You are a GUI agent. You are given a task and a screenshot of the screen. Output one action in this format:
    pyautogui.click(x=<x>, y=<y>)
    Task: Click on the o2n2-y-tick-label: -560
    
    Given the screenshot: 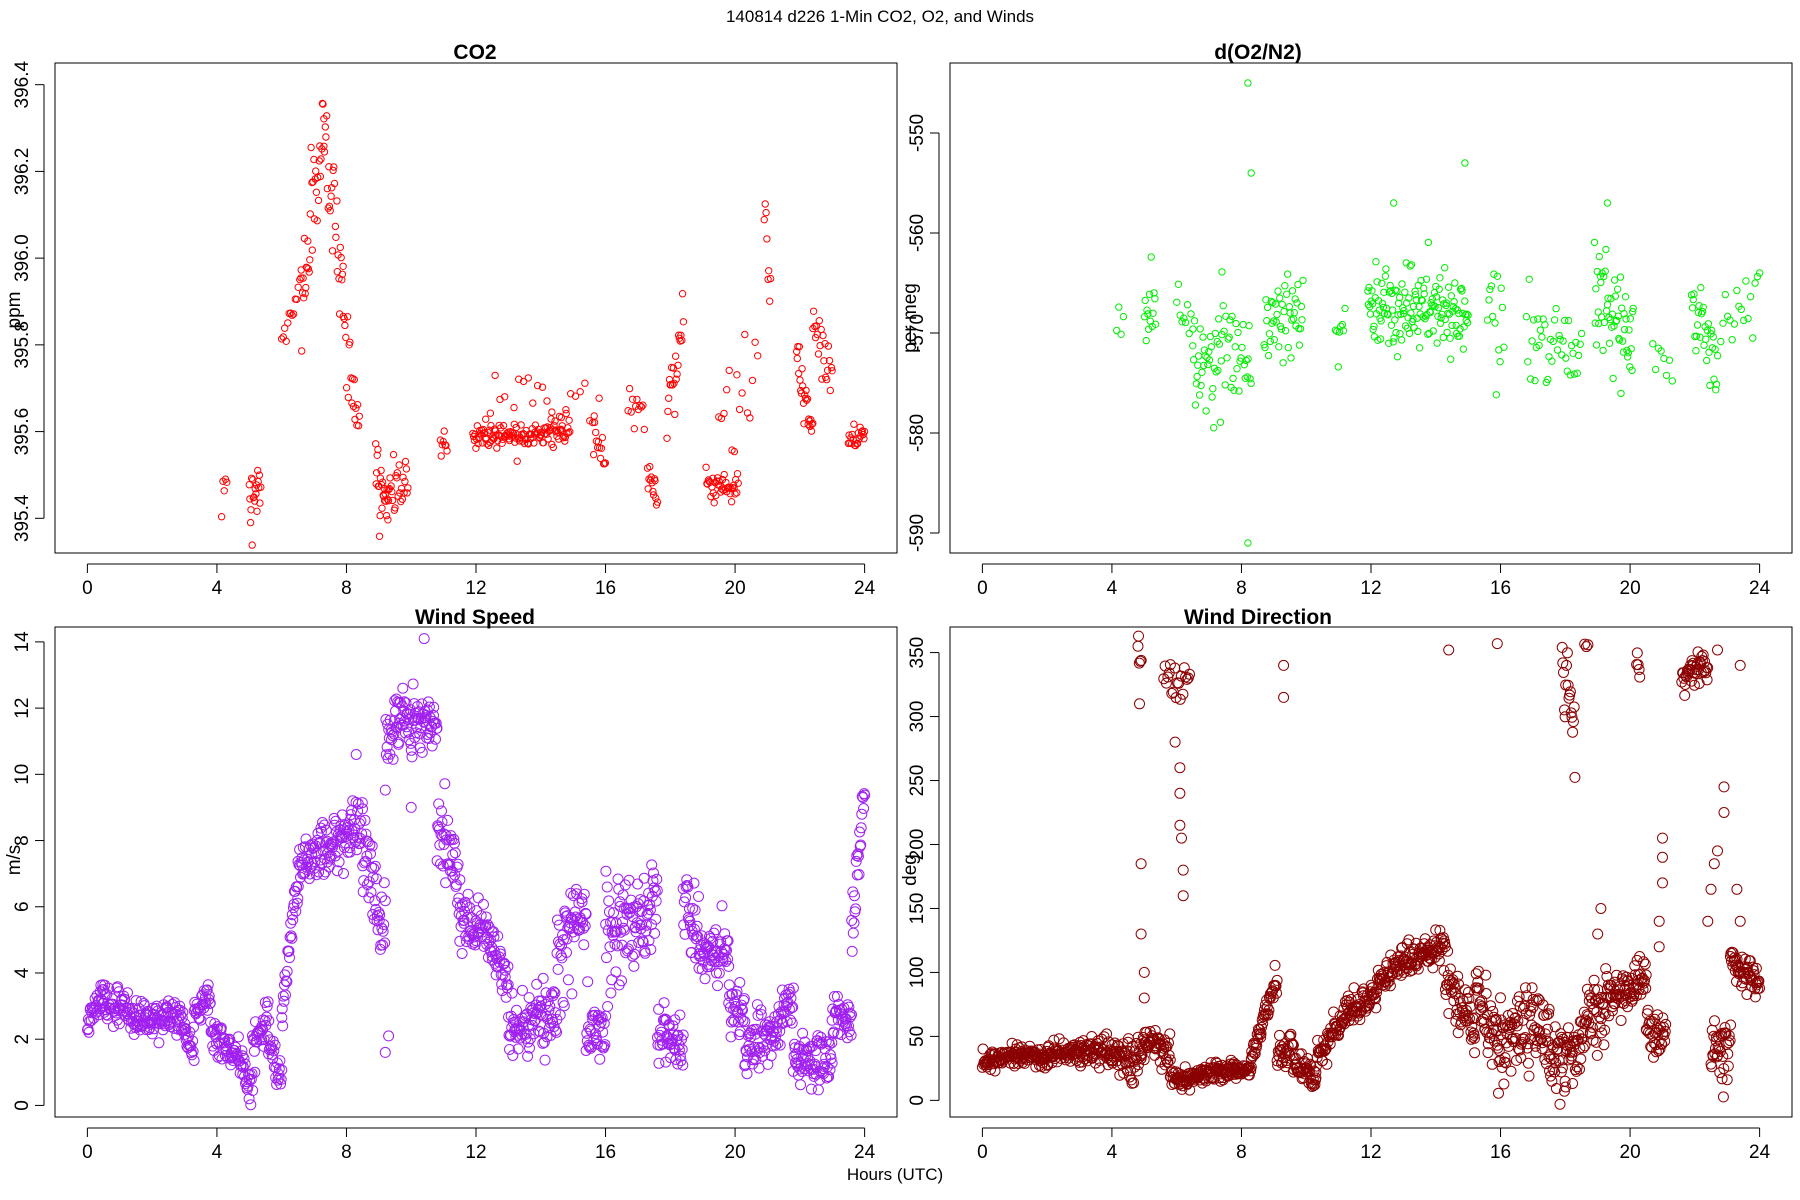 What is the action you would take?
    pyautogui.click(x=917, y=233)
    